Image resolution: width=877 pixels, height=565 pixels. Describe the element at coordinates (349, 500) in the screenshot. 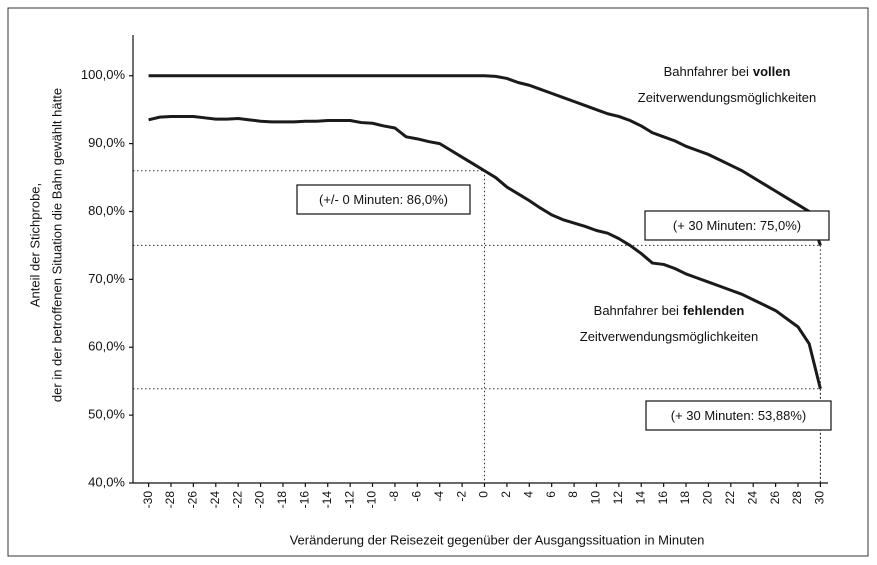

I see `x-tick-label: -12` at that location.